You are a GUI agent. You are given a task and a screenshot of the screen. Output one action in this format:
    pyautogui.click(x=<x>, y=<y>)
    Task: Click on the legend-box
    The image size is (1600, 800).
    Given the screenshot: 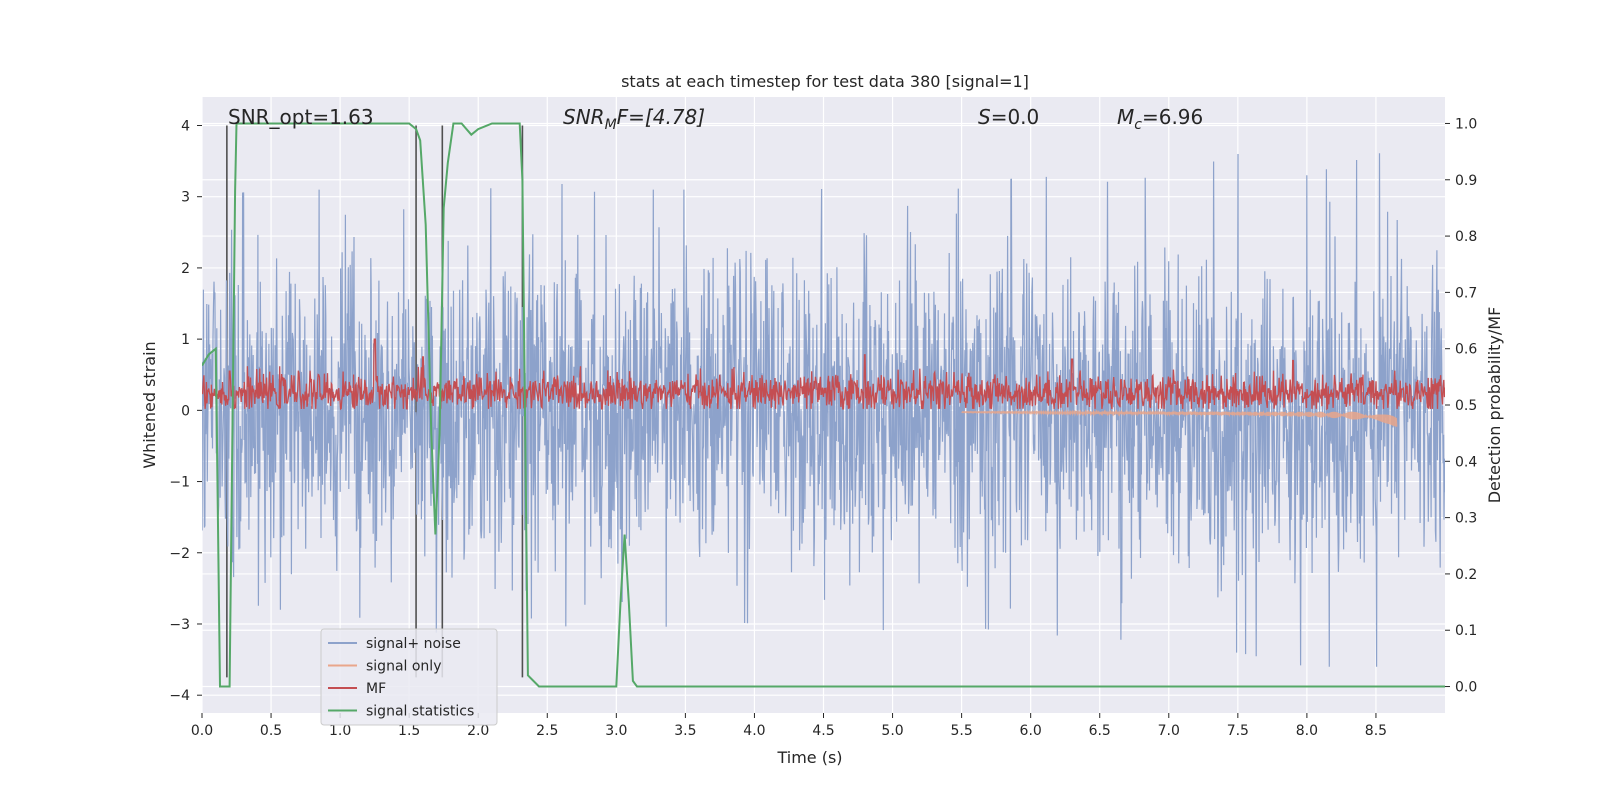 What is the action you would take?
    pyautogui.click(x=409, y=677)
    